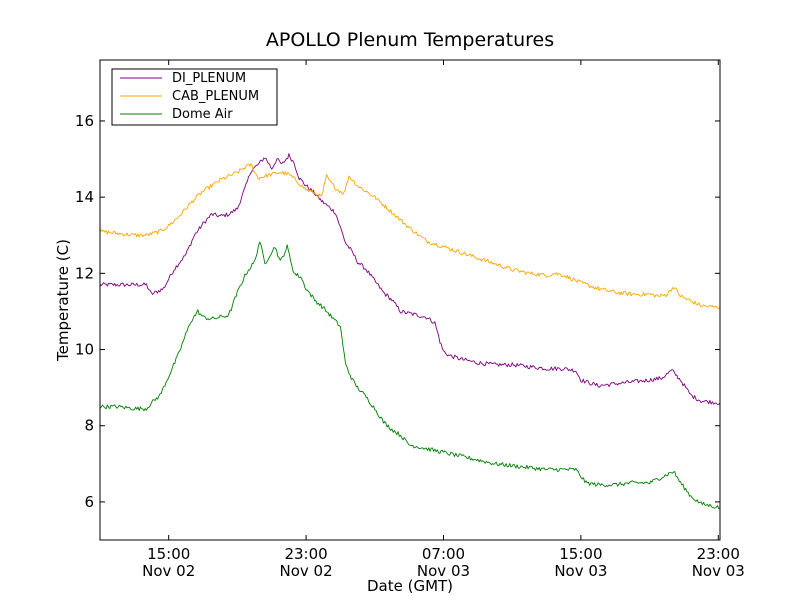 The height and width of the screenshot is (600, 800). I want to click on y-tick-label: 16, so click(84, 121).